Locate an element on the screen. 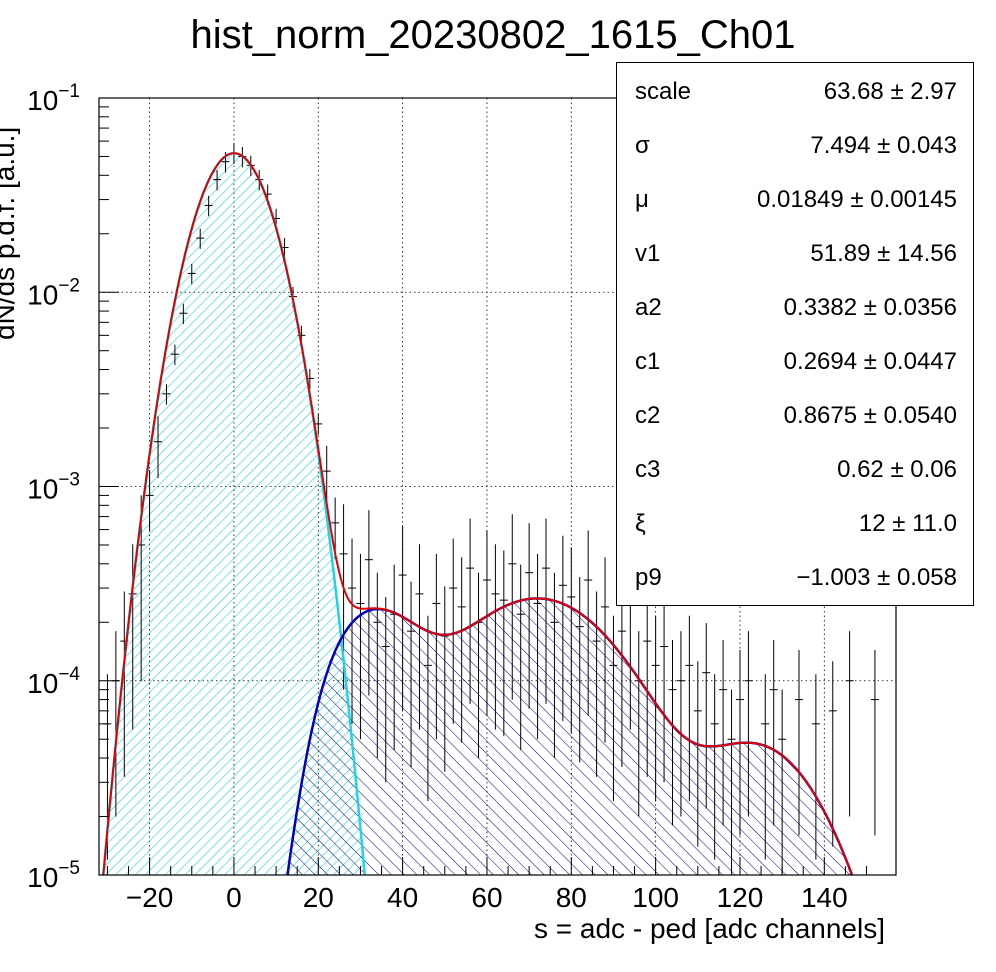 This screenshot has width=996, height=972. stats-row-v1: v1 51.89 ± 14.56 is located at coordinates (795, 254).